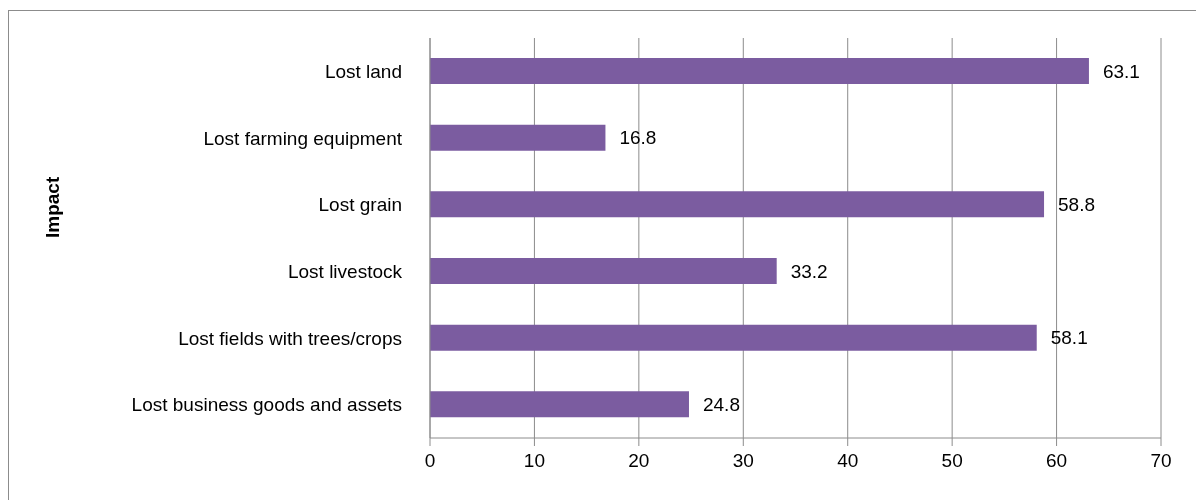  I want to click on data-label: 58.8, so click(1077, 205).